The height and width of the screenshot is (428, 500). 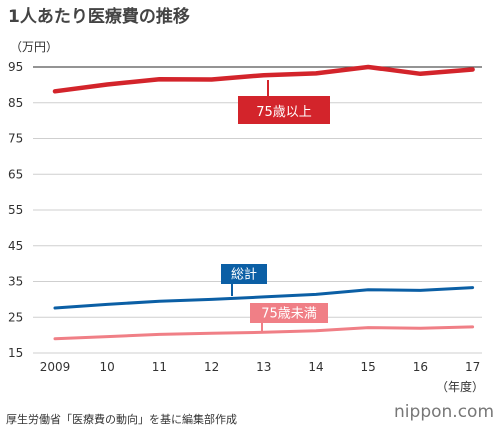 I want to click on x-tick-label: 2009, so click(x=55, y=367).